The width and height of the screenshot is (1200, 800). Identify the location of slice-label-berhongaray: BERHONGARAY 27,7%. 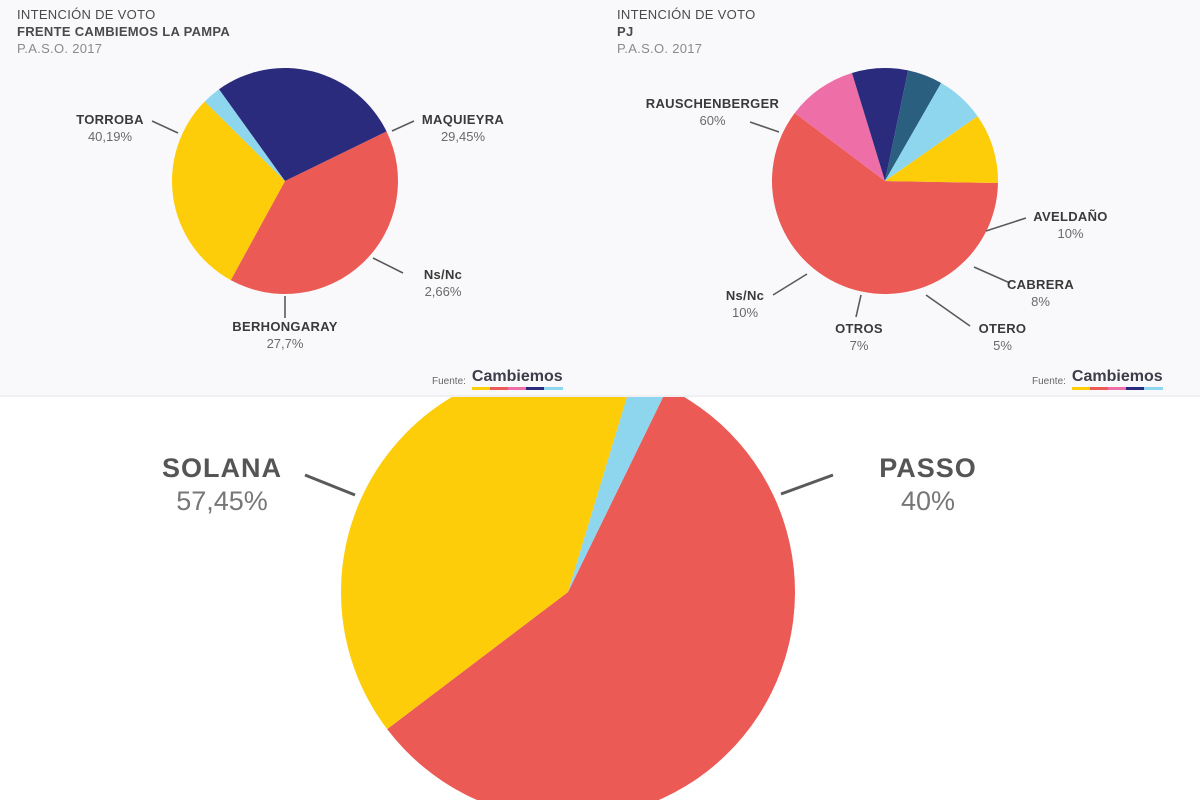
(285, 335).